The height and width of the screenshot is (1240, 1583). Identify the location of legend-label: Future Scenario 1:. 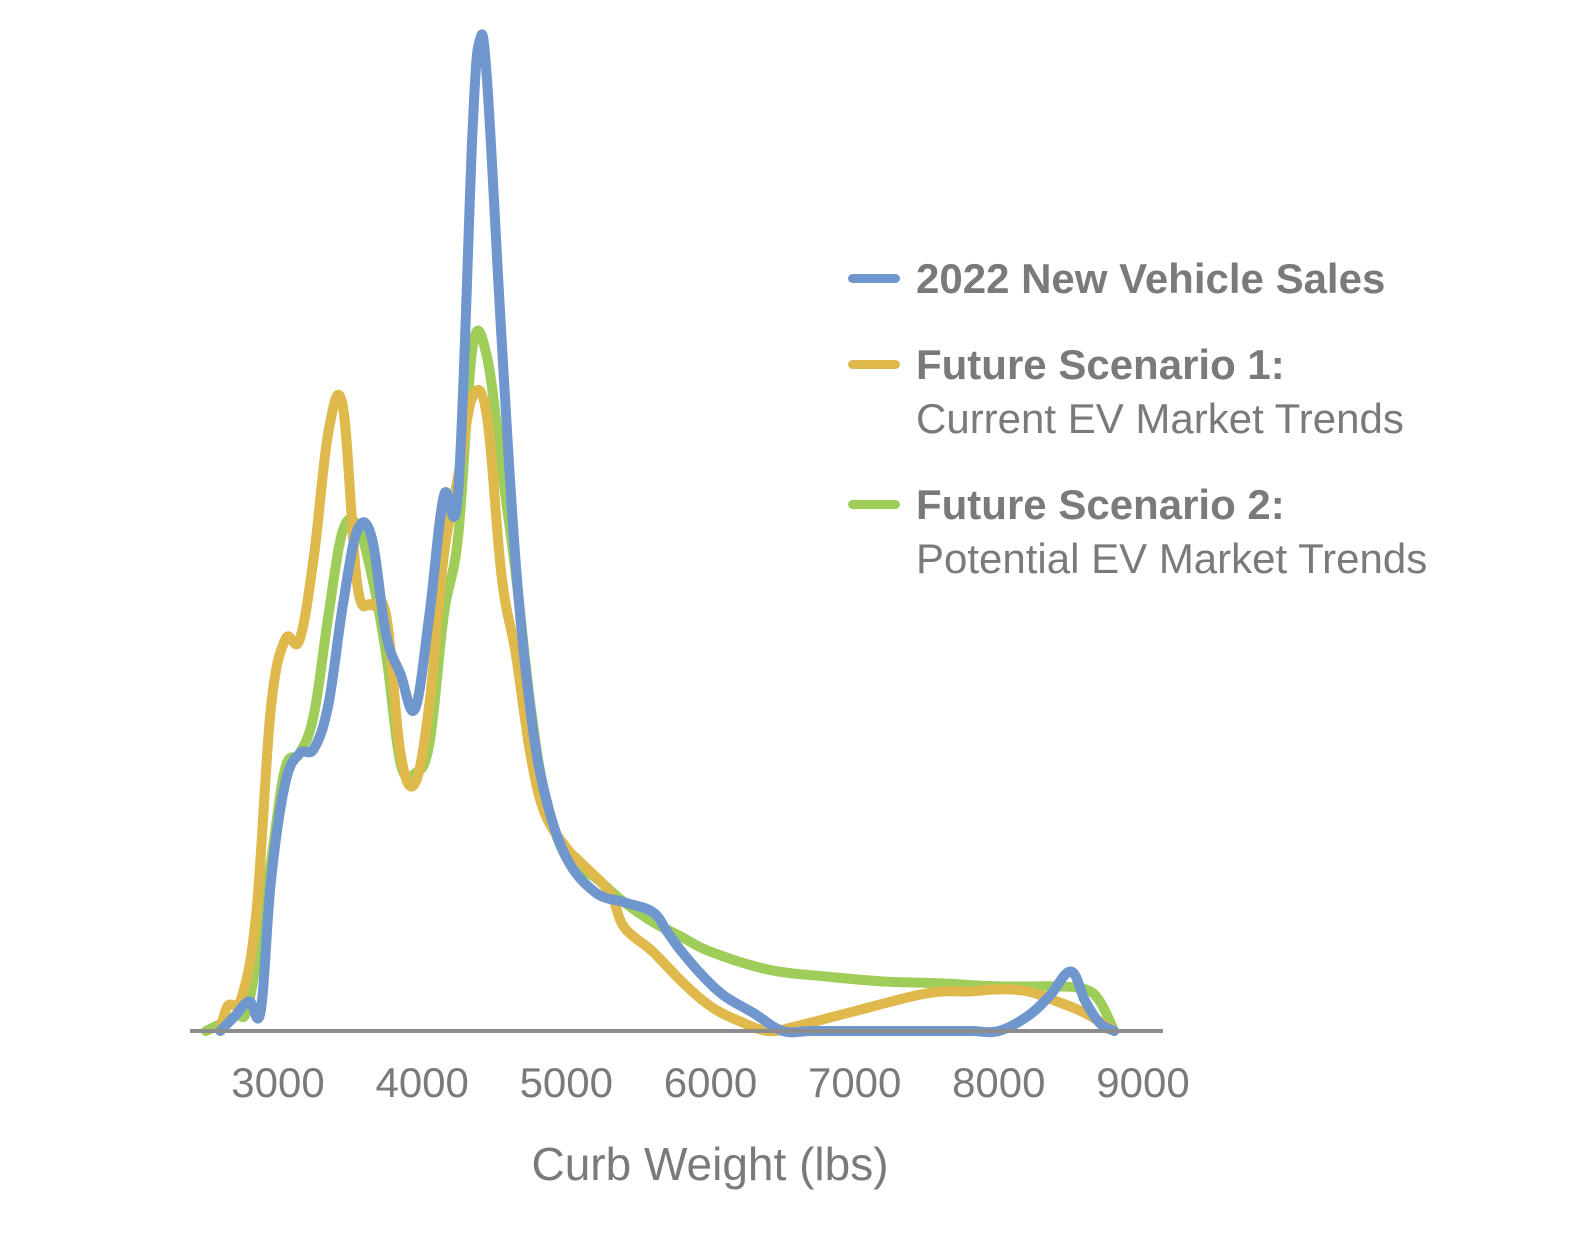
(1100, 364).